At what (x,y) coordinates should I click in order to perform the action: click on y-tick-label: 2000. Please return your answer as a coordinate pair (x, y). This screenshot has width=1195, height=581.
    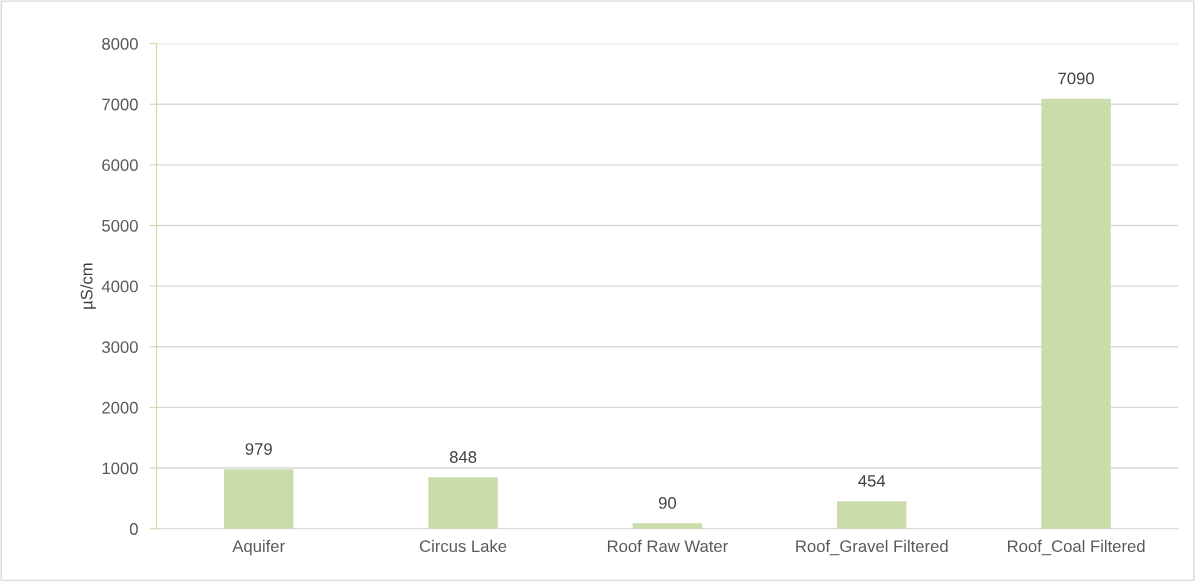
    Looking at the image, I should click on (120, 407).